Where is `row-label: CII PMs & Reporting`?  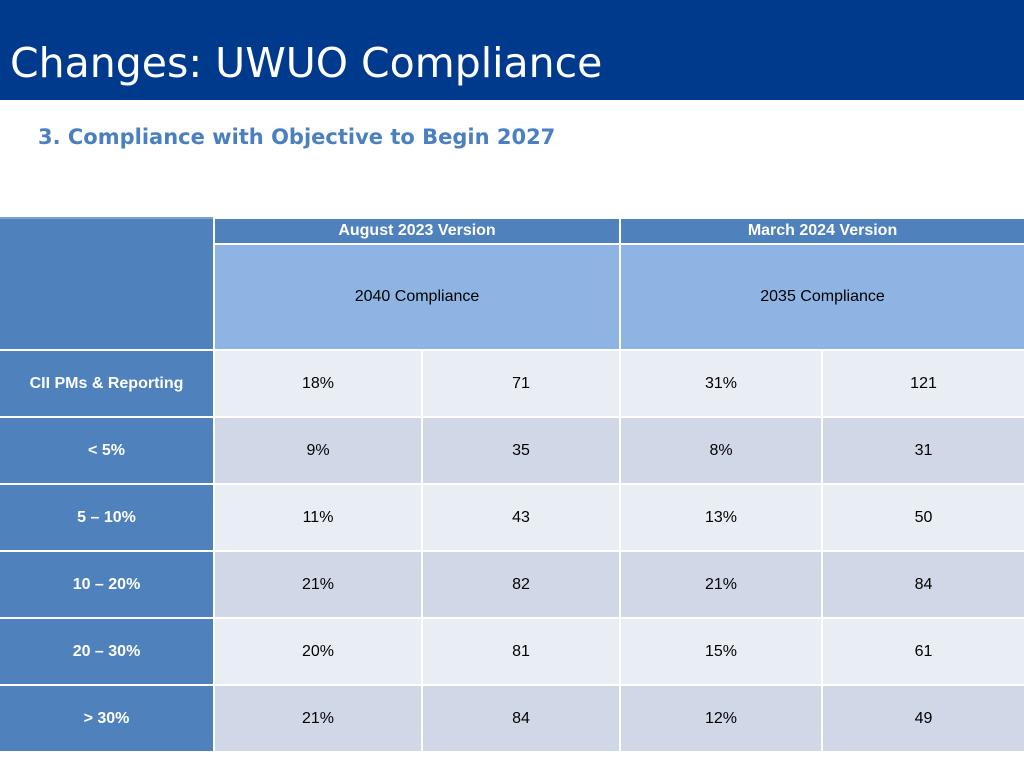
row-label: CII PMs & Reporting is located at coordinates (107, 383).